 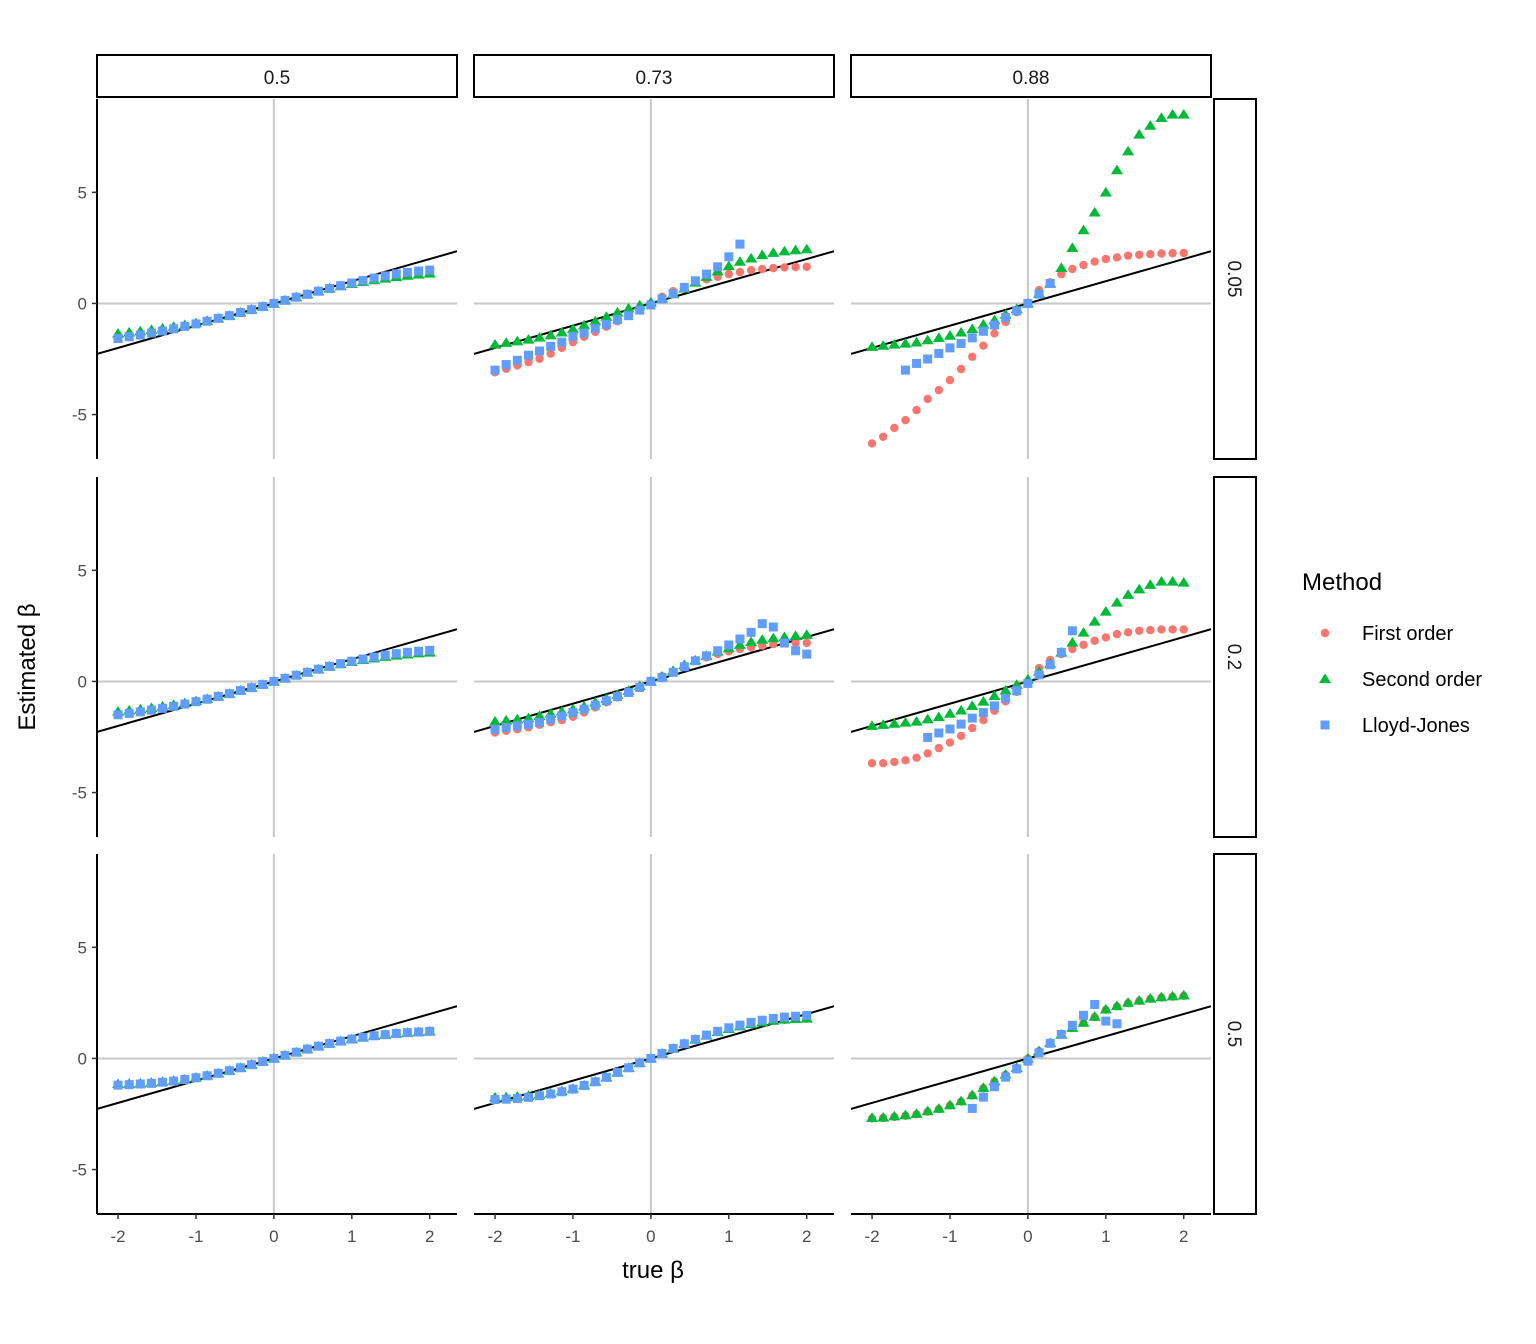 I want to click on x-tick-label: -2, so click(x=494, y=1236).